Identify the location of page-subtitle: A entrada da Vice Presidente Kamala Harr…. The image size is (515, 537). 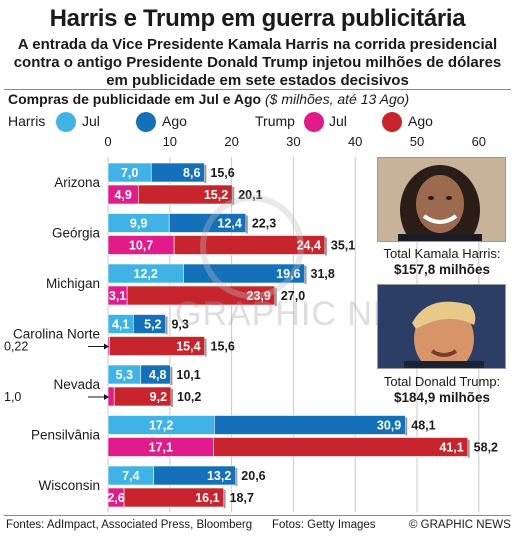
(257, 62).